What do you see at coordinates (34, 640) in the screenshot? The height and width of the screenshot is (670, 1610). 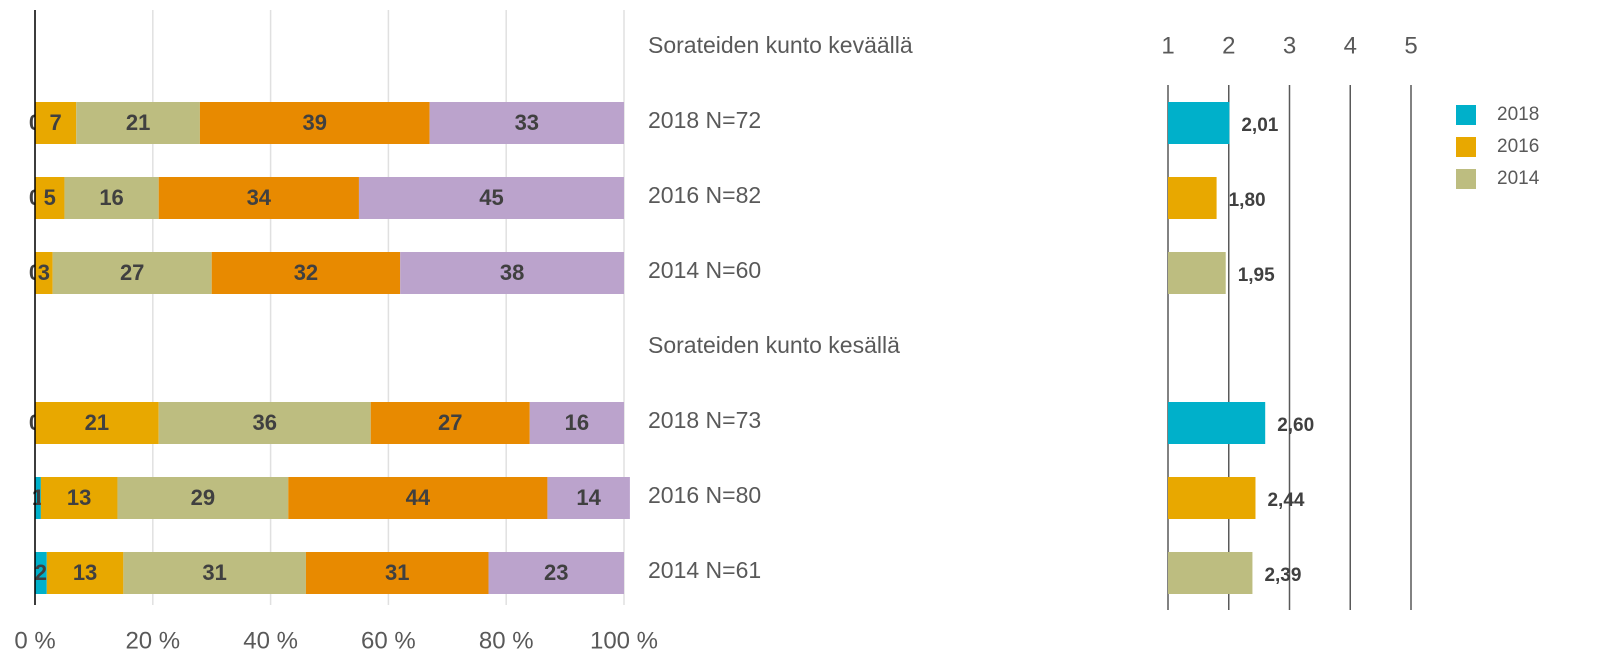 I see `x-tick-label: 0 %` at bounding box center [34, 640].